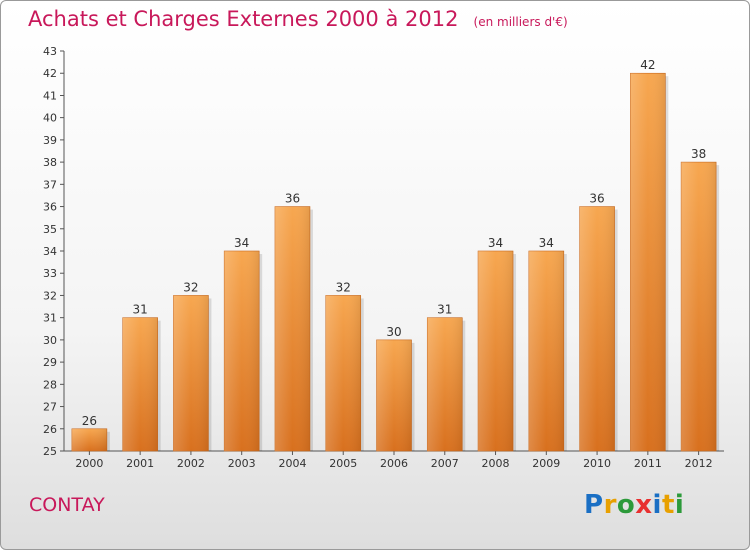 The width and height of the screenshot is (750, 550). I want to click on logo-letter: x, so click(644, 505).